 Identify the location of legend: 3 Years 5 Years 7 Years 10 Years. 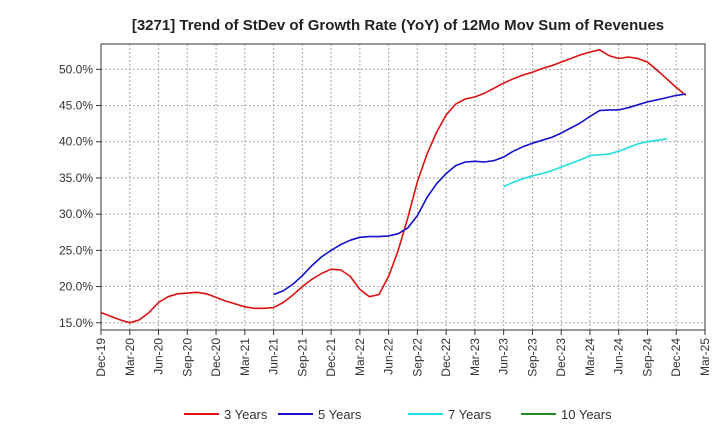
(398, 414).